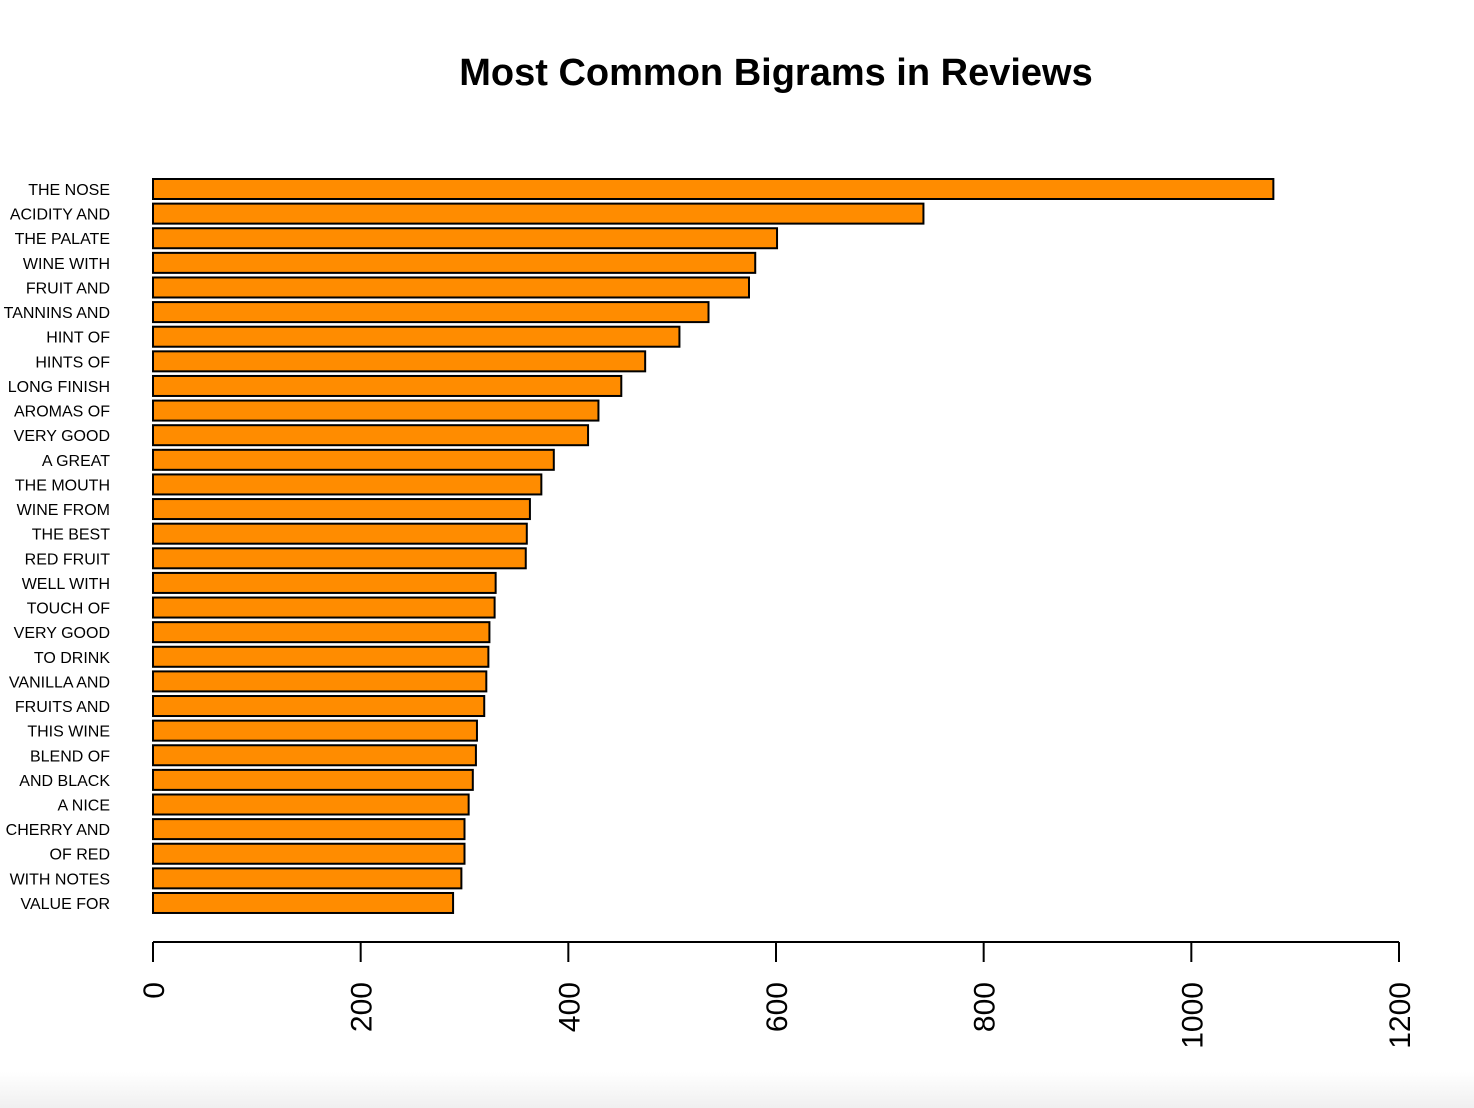 This screenshot has height=1108, width=1474. Describe the element at coordinates (72, 362) in the screenshot. I see `category-label: HINTS OF` at that location.